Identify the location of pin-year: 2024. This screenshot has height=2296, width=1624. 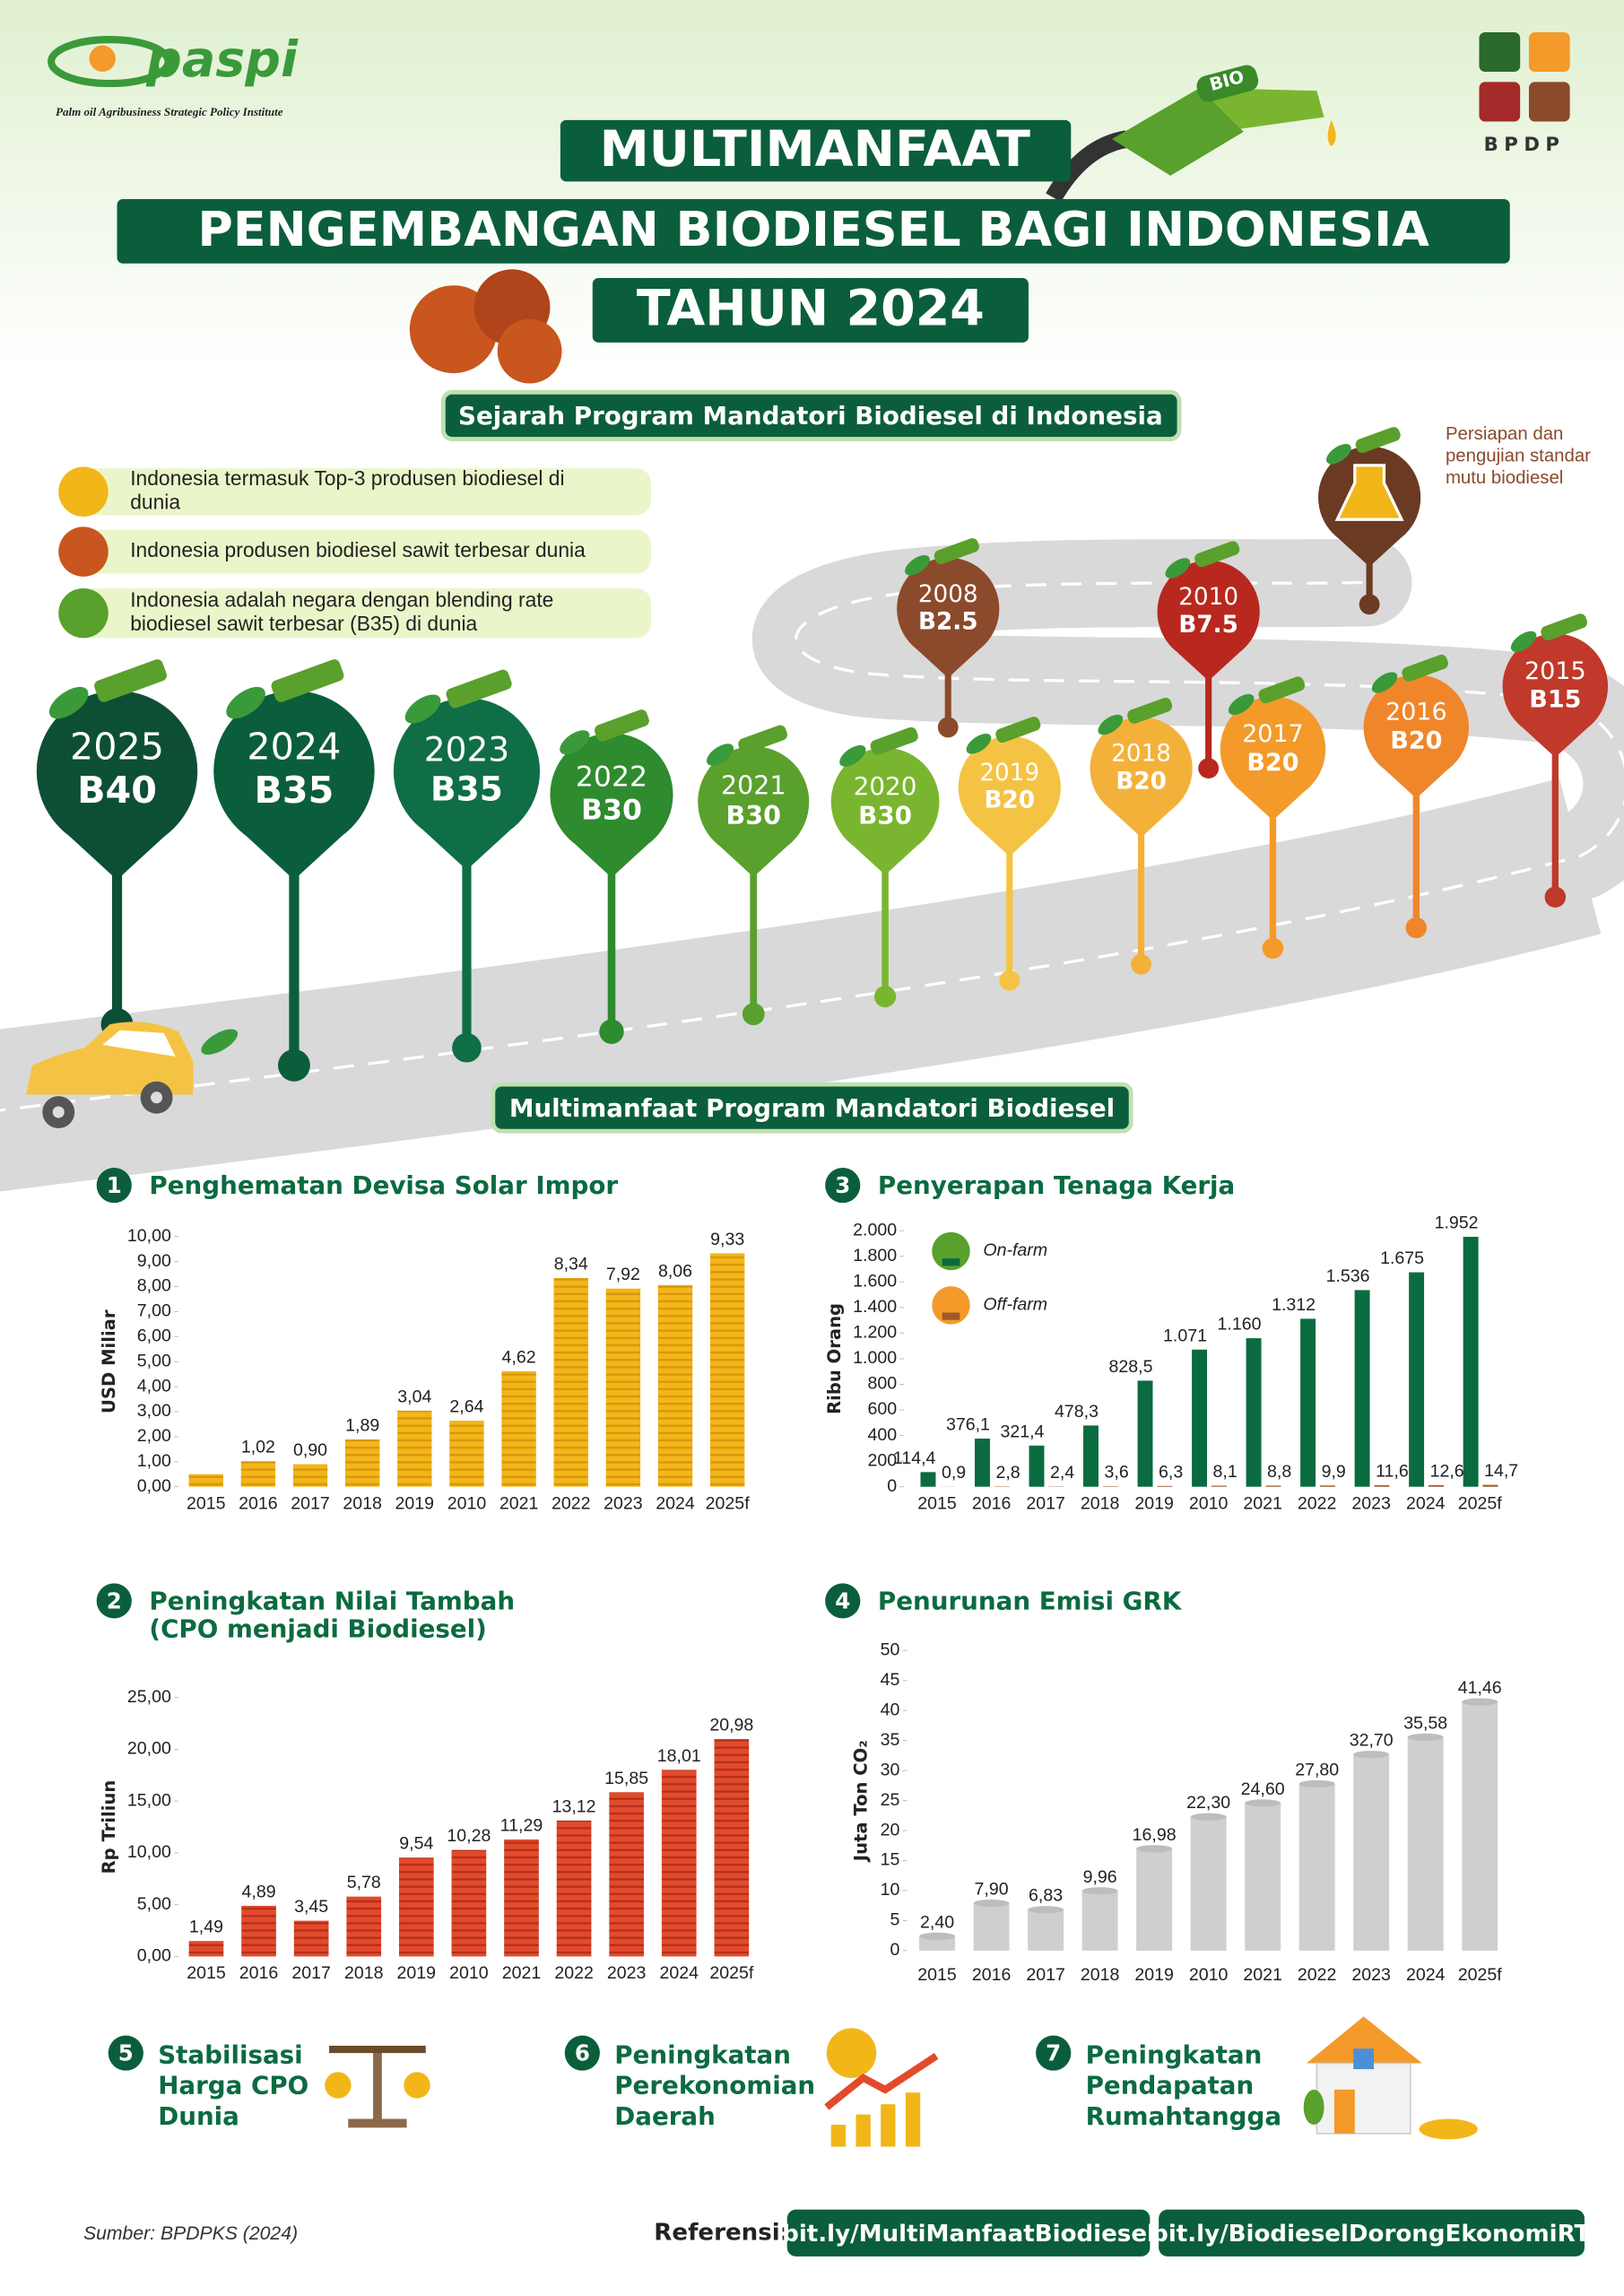
(294, 747).